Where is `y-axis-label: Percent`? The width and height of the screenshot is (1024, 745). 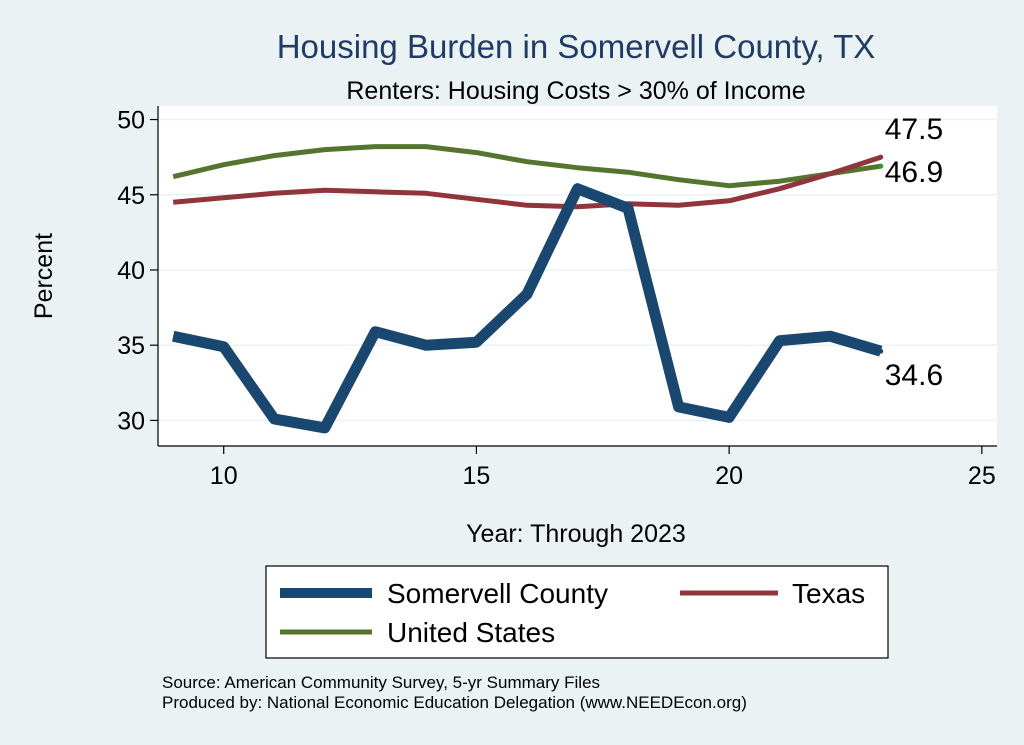 y-axis-label: Percent is located at coordinates (44, 276).